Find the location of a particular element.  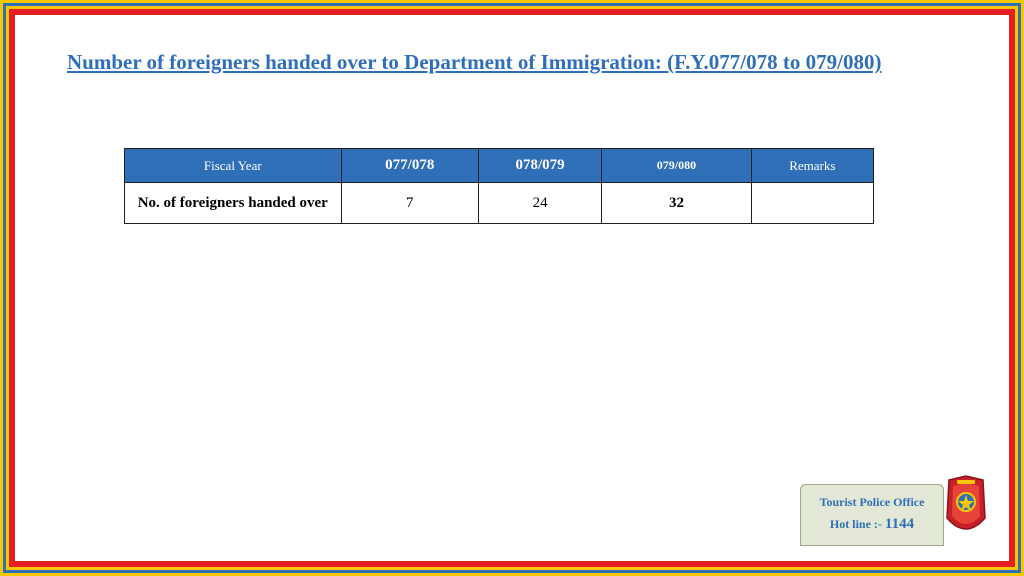

hotline-badge: Tourist Police Office Hot line :- 1144 is located at coordinates (872, 515).